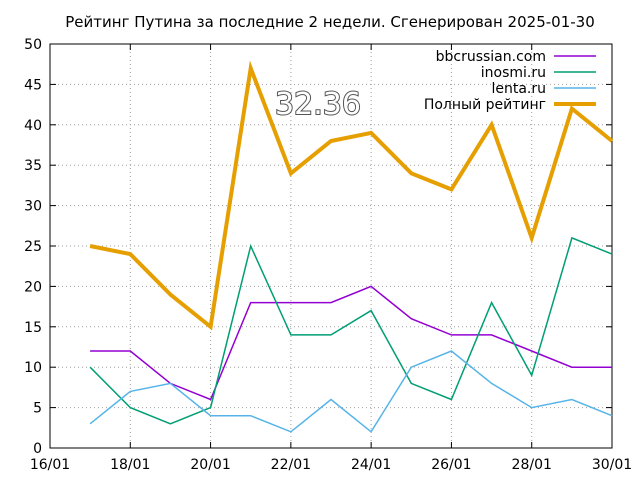 This screenshot has height=480, width=640. What do you see at coordinates (351, 391) in the screenshot?
I see `series-line` at bounding box center [351, 391].